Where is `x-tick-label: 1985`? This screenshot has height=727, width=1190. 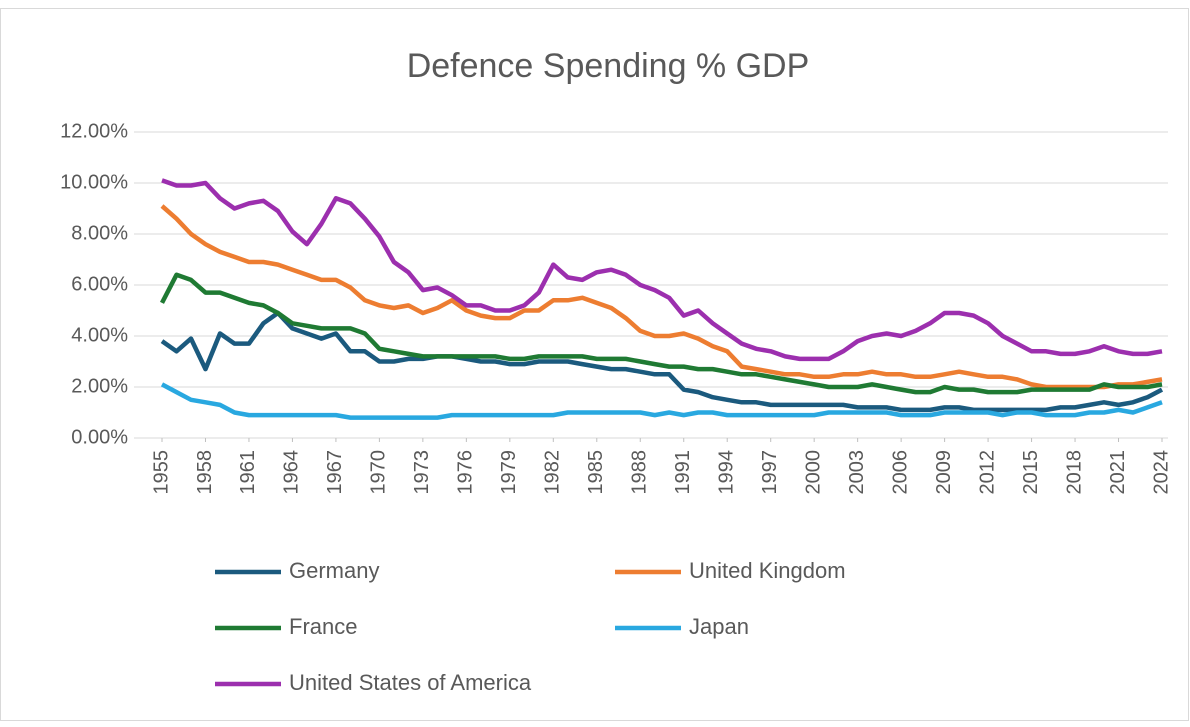 x-tick-label: 1985 is located at coordinates (596, 472).